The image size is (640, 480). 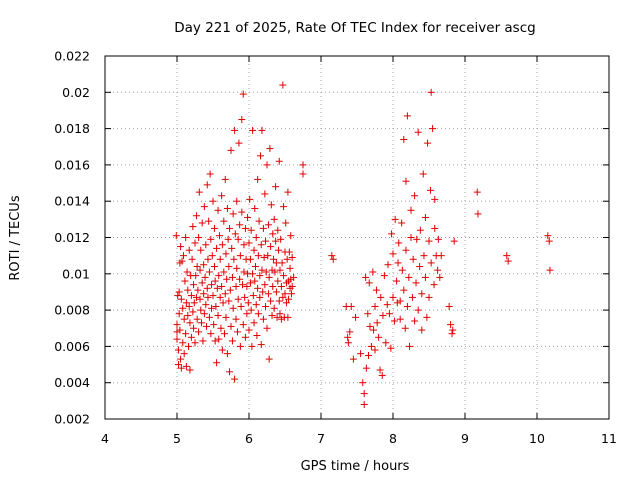 What do you see at coordinates (72, 346) in the screenshot?
I see `y-tick-label: 0.006` at bounding box center [72, 346].